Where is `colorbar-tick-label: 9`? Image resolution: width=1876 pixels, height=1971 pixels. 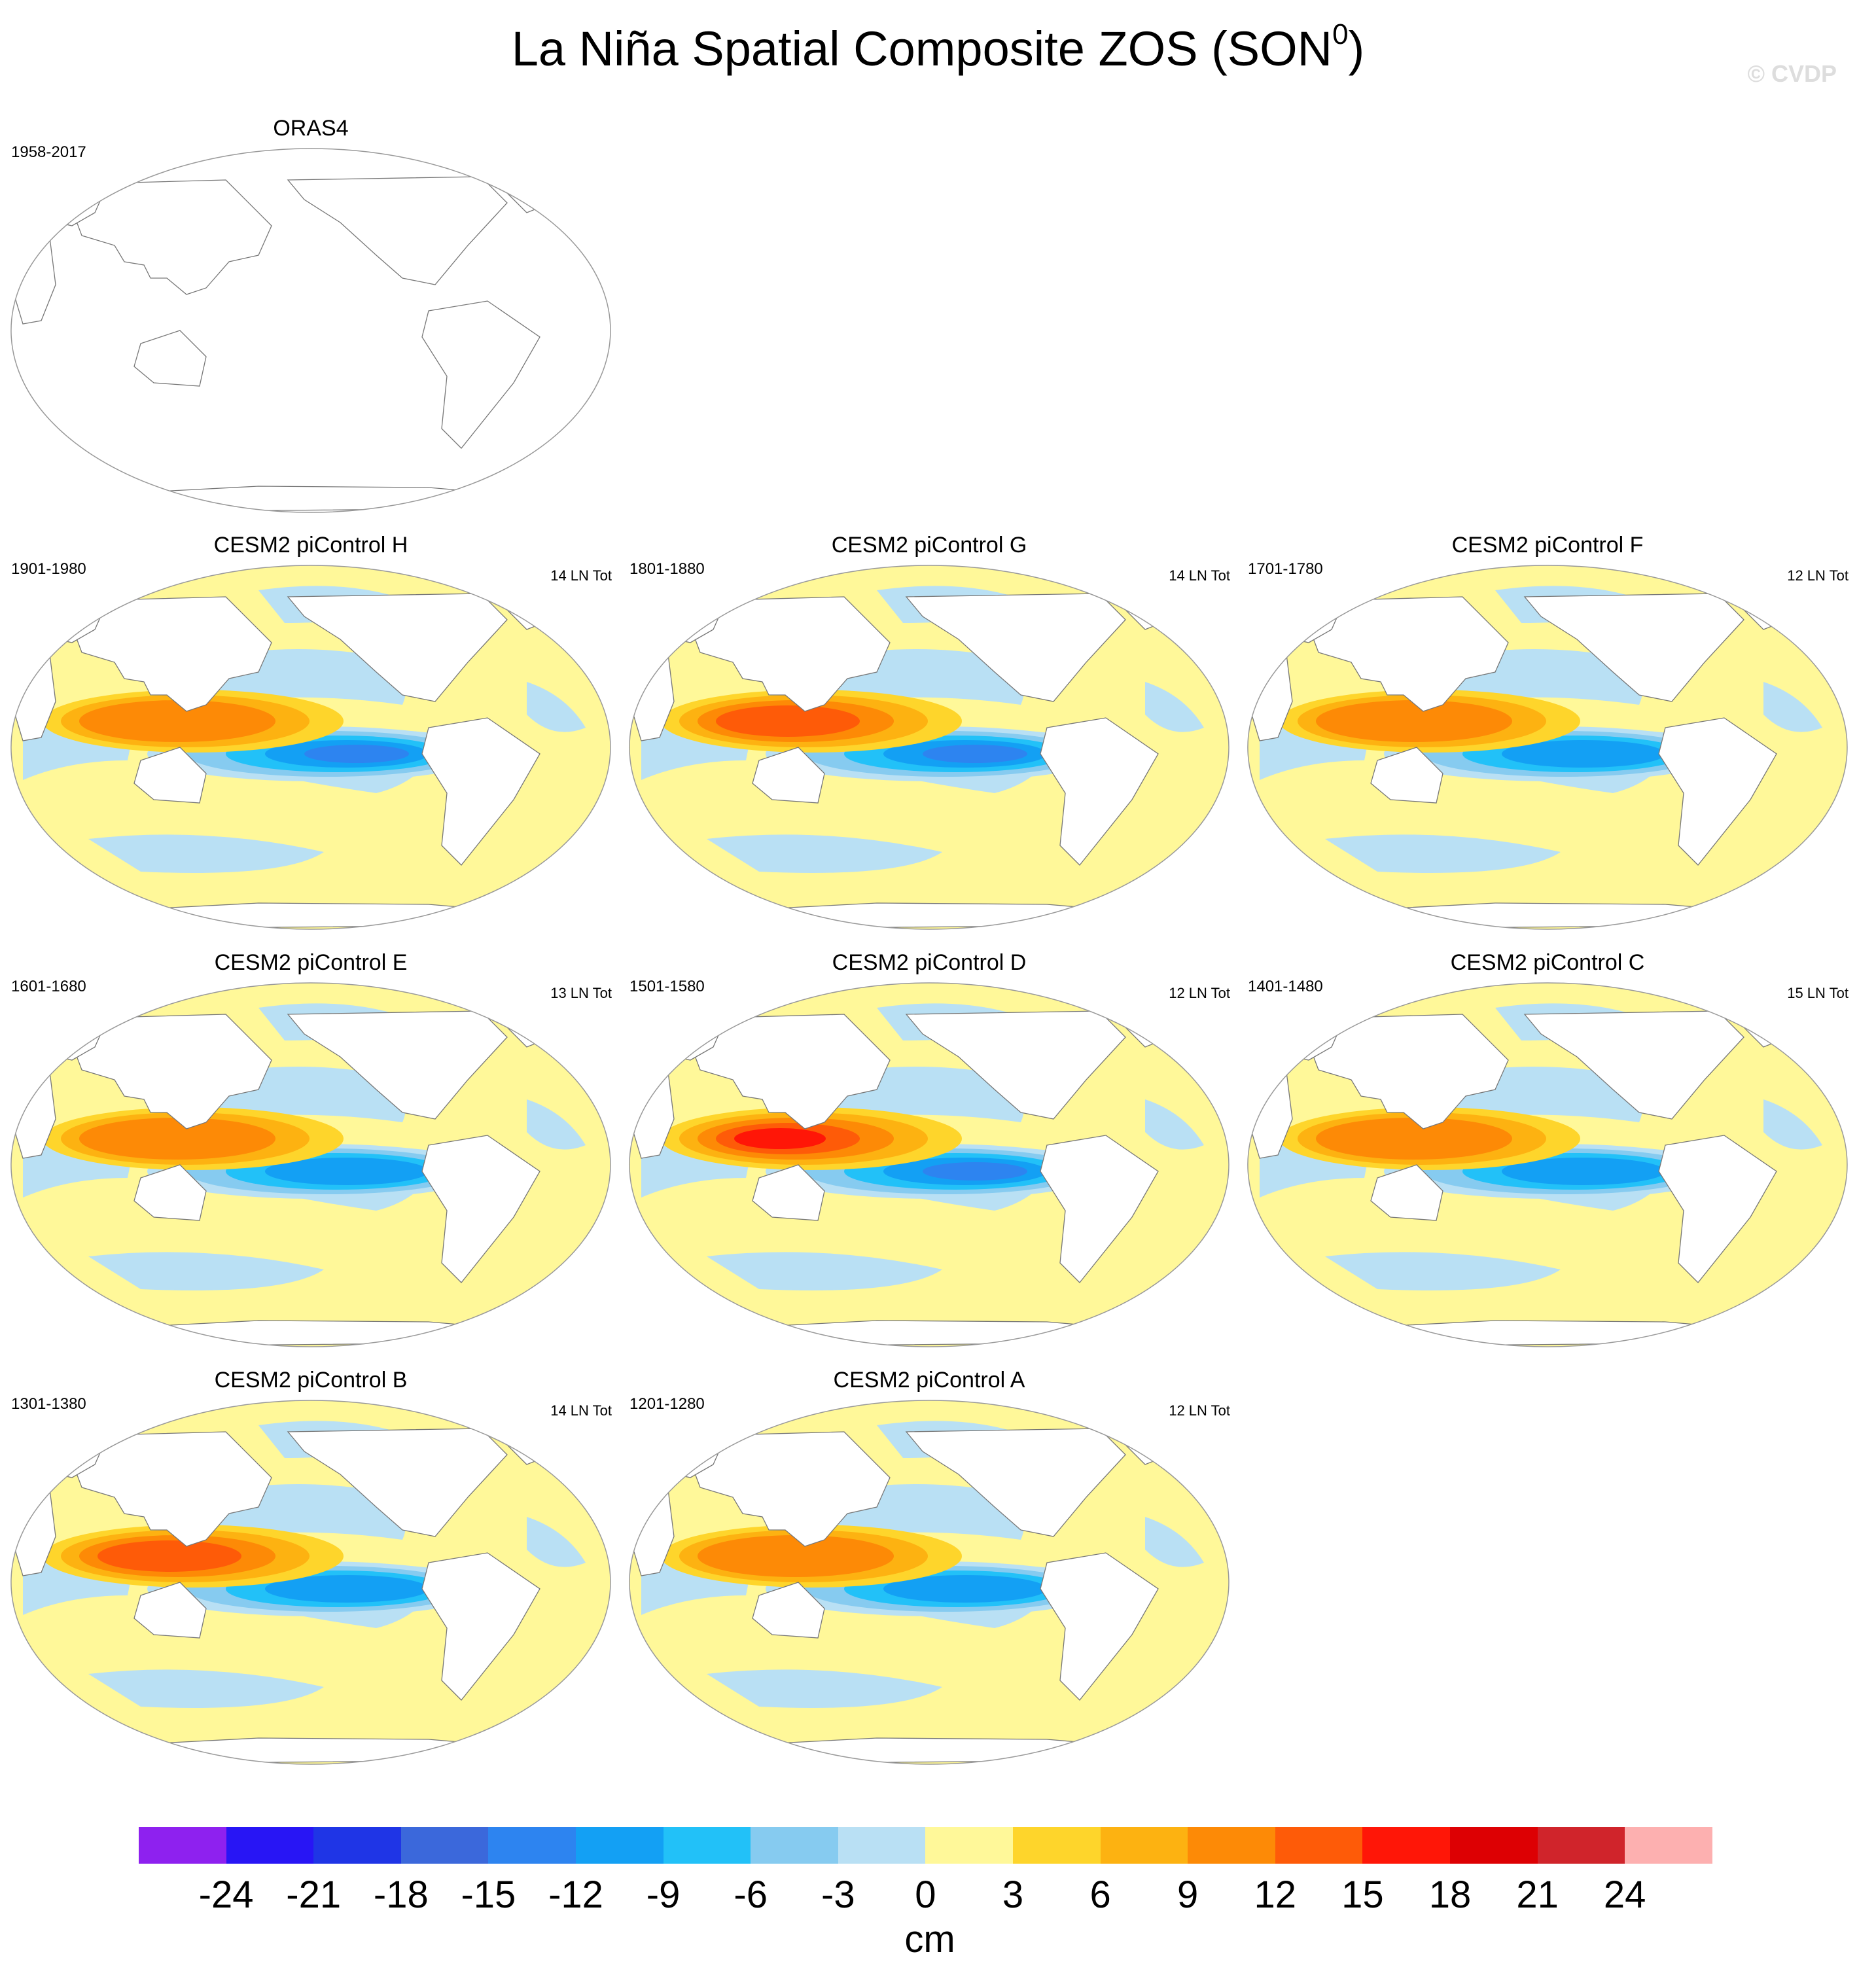
colorbar-tick-label: 9 is located at coordinates (1188, 1894).